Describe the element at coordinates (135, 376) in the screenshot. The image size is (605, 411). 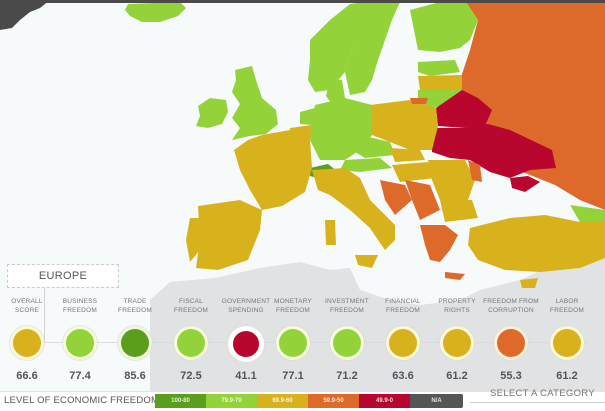
I see `score-value: 85.6` at that location.